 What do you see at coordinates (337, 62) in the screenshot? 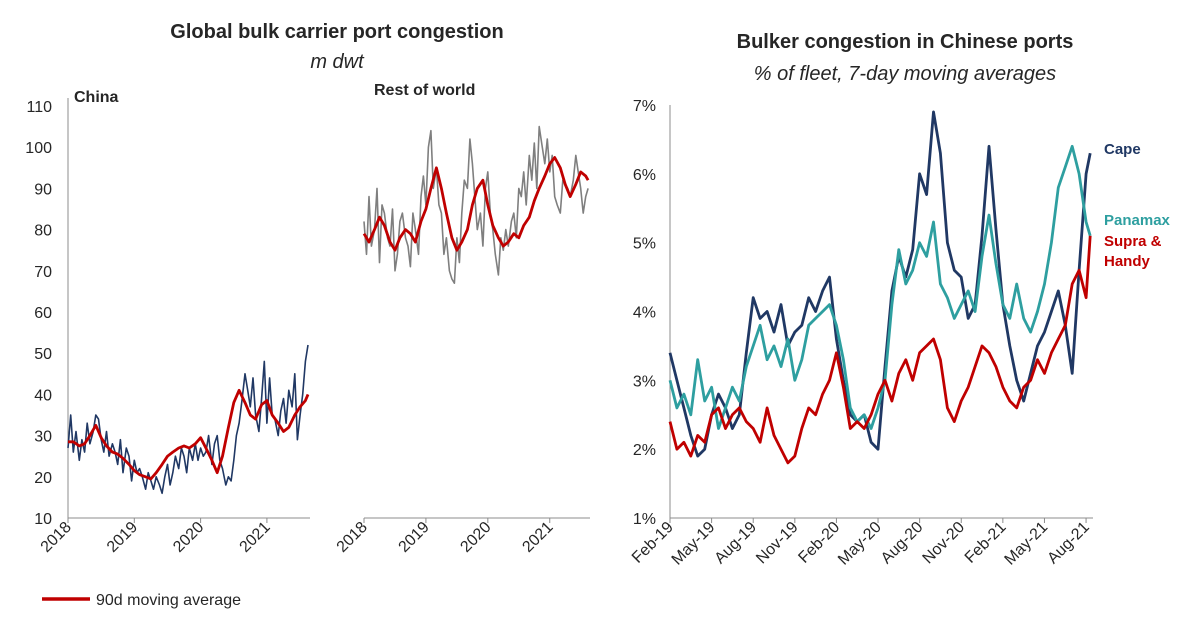
I see `left-chart-subtitle: m dwt` at bounding box center [337, 62].